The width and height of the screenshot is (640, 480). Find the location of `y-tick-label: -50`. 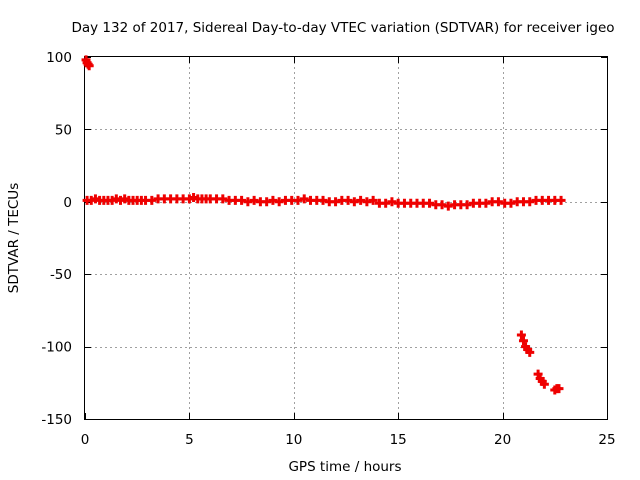

y-tick-label: -50 is located at coordinates (61, 275).